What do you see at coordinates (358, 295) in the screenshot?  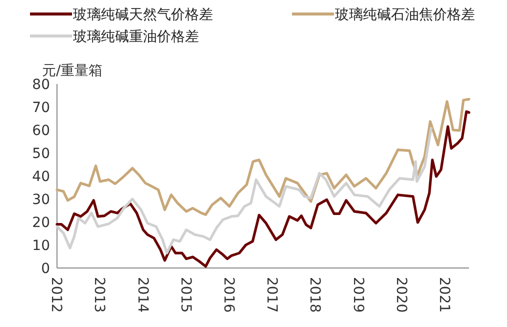 I see `x-tick-label: 2019` at bounding box center [358, 295].